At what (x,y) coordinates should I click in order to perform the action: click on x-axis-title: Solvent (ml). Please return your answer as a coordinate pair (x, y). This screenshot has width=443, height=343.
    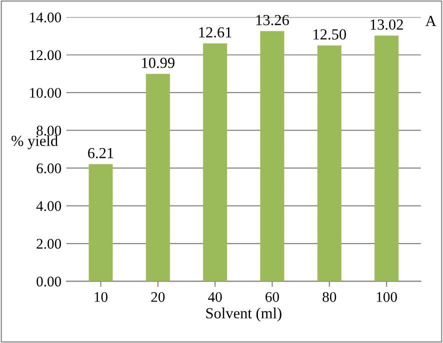
    Looking at the image, I should click on (244, 315).